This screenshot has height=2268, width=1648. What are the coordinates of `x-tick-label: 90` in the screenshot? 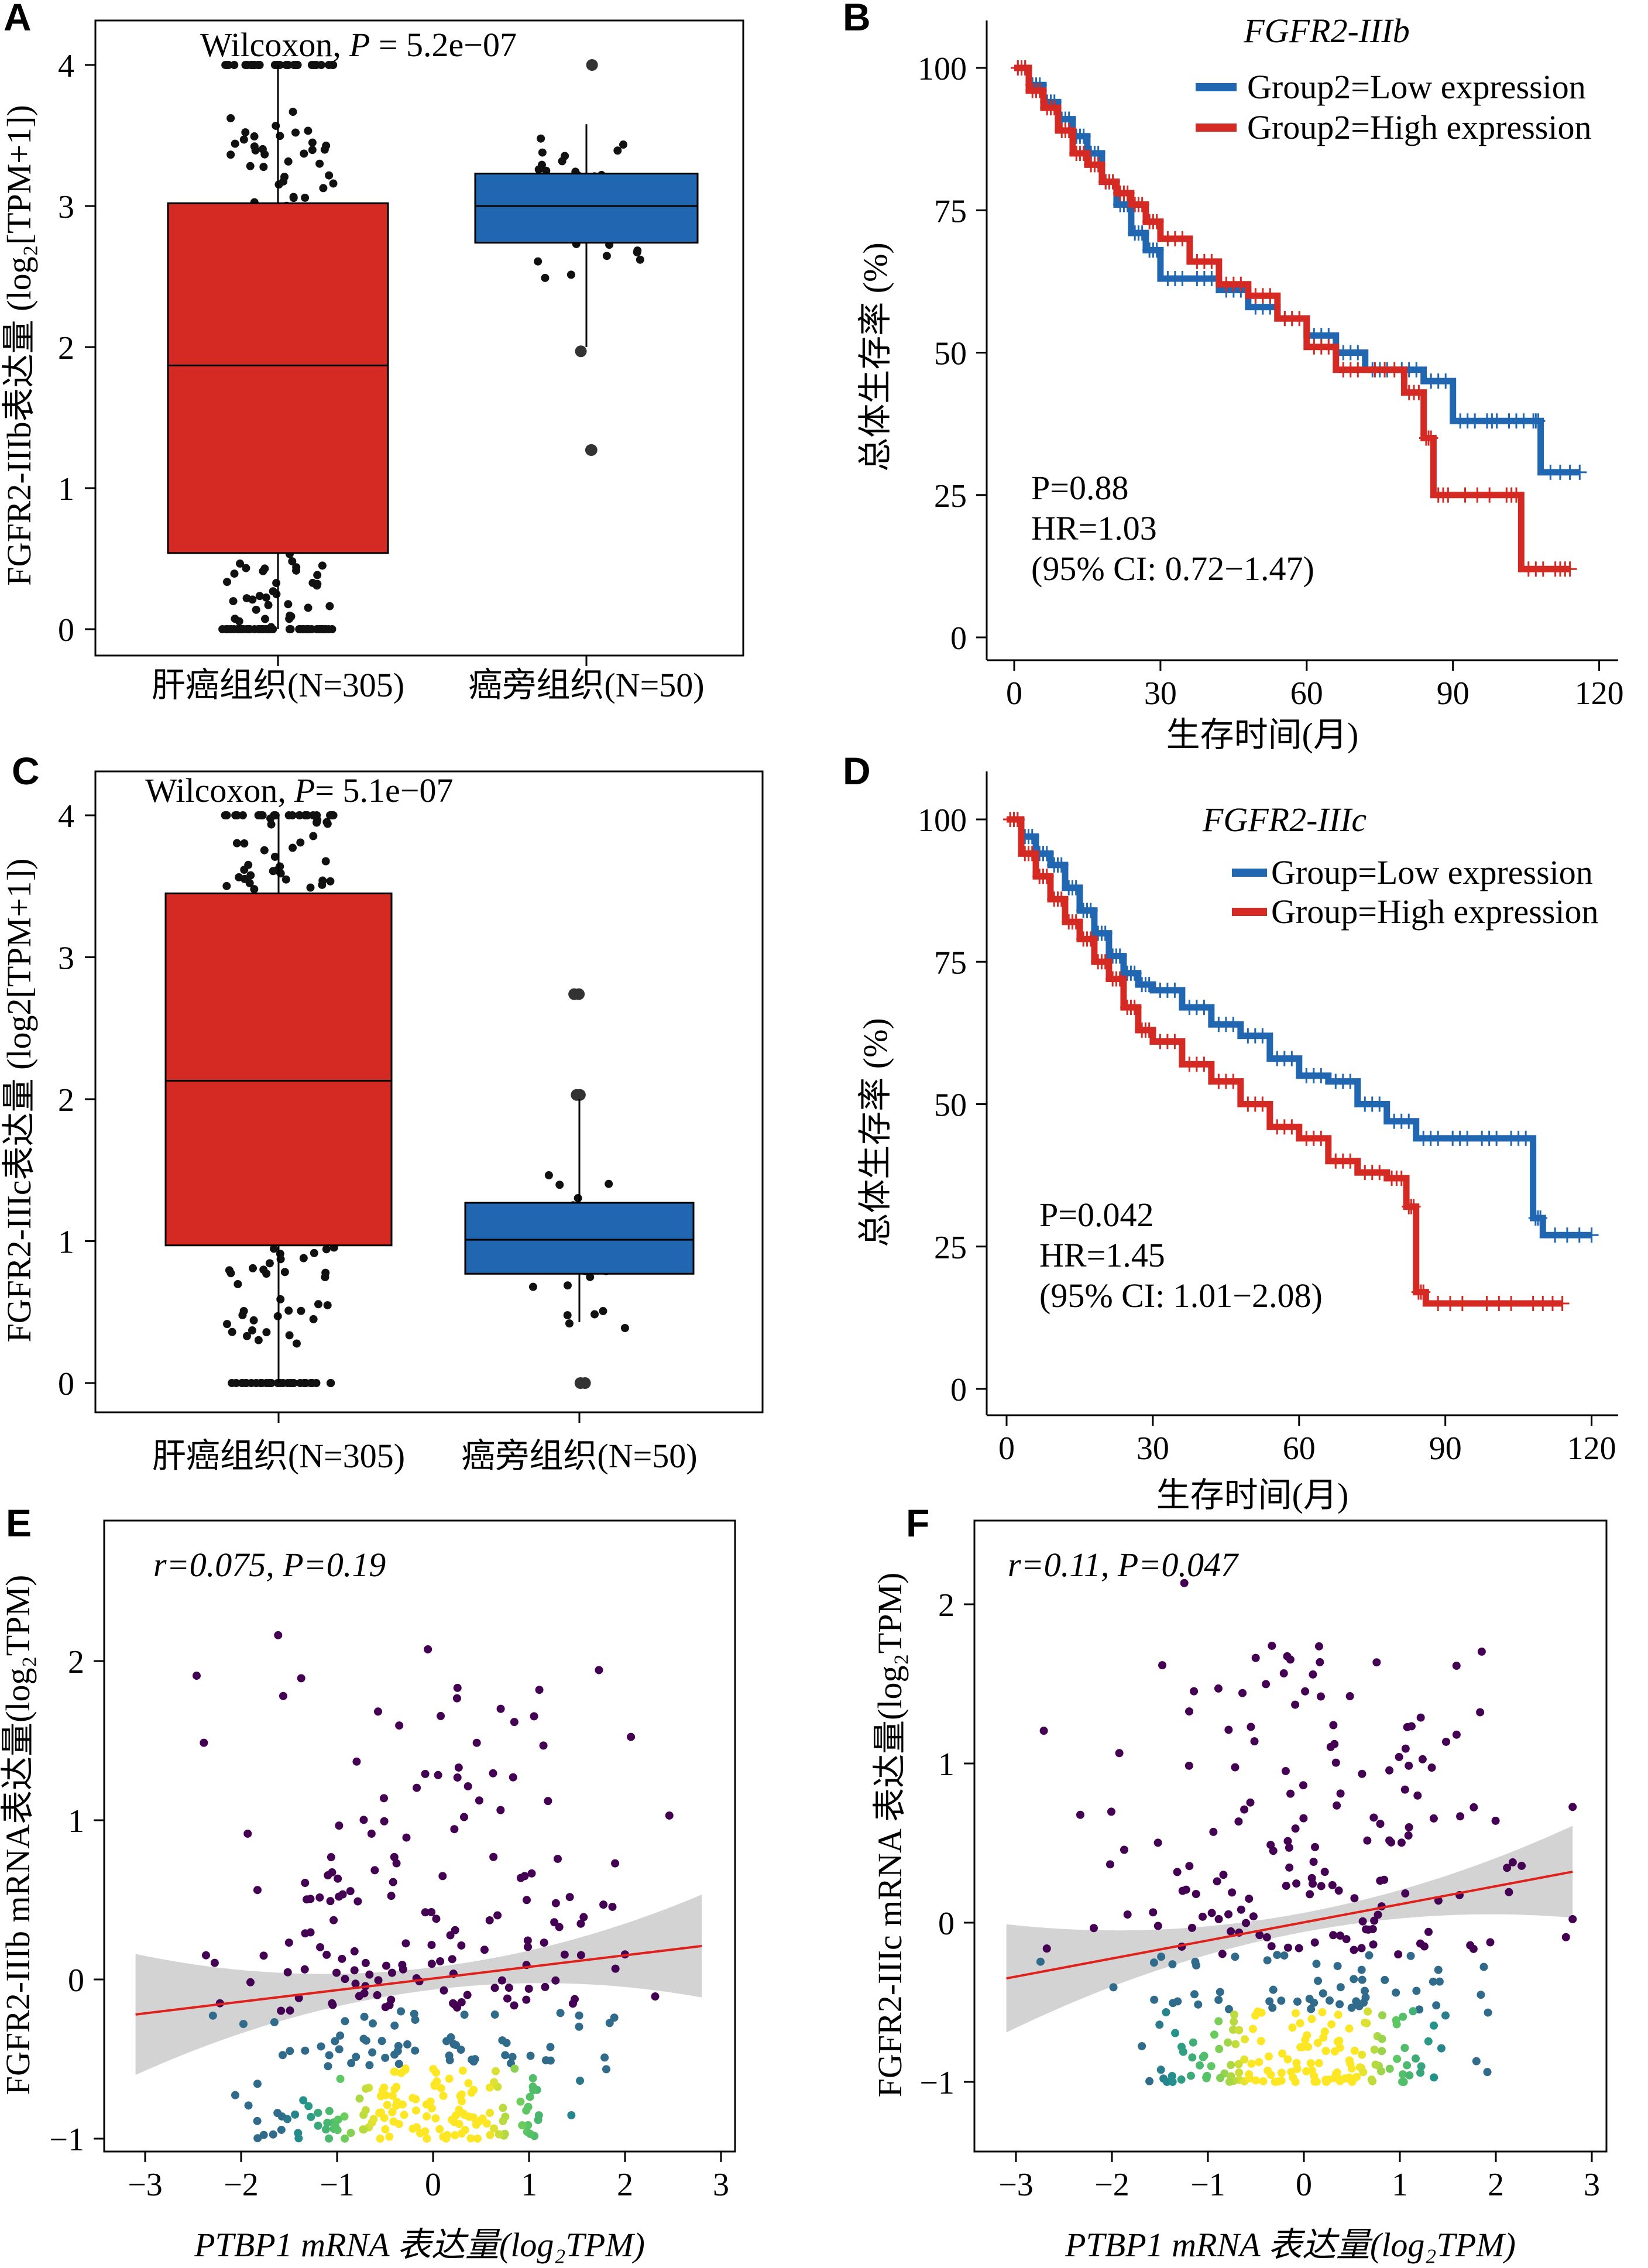 It's located at (1453, 693).